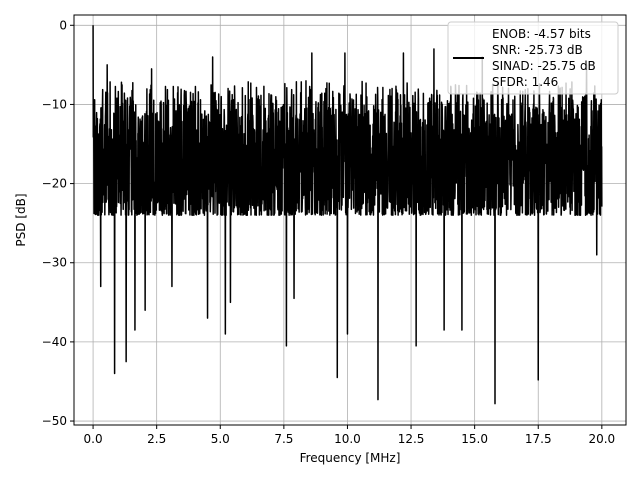 The width and height of the screenshot is (640, 480). I want to click on y-tick-label: −30, so click(54, 263).